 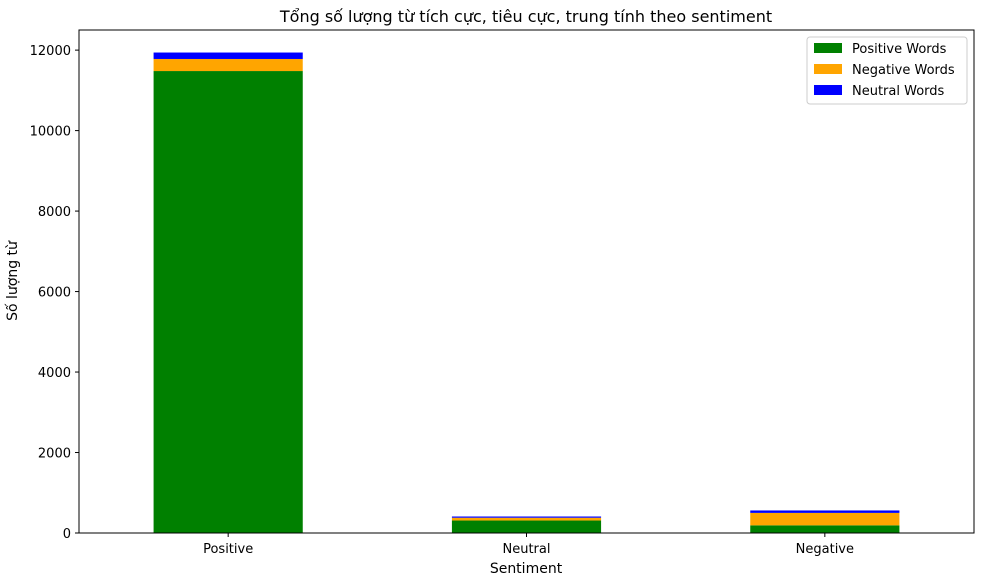 I want to click on bar-neutral-positive-words, so click(x=526, y=526).